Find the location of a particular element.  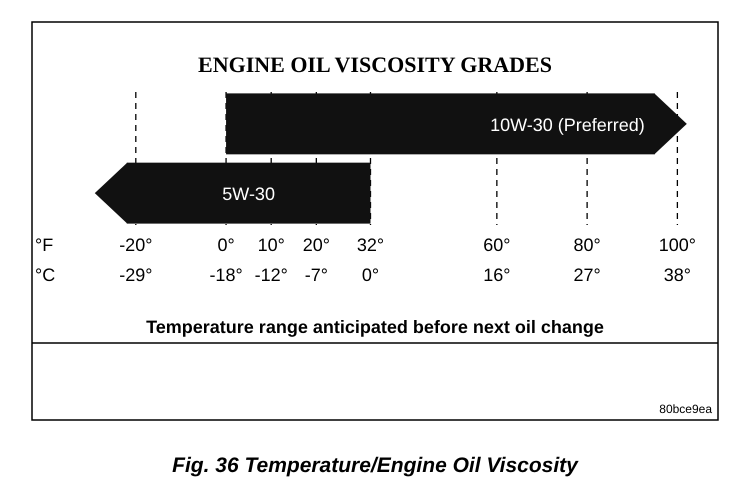

x2-axis-title: °C is located at coordinates (45, 275).